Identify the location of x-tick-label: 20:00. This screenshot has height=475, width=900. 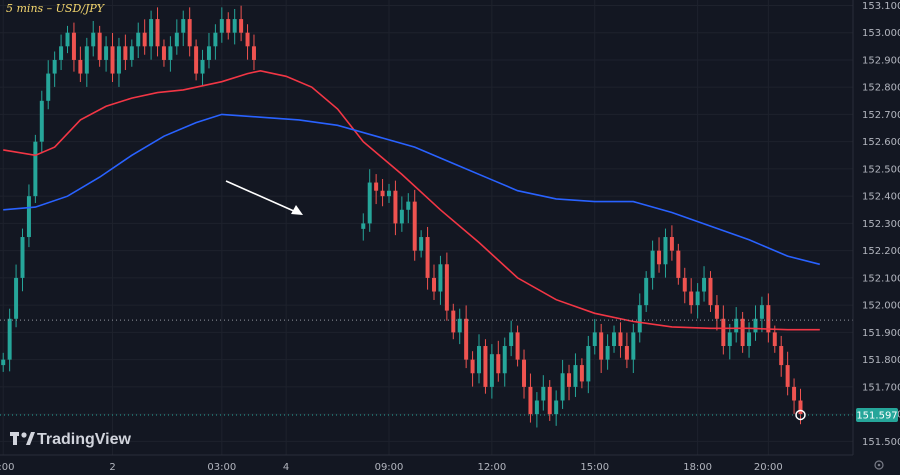
(768, 467).